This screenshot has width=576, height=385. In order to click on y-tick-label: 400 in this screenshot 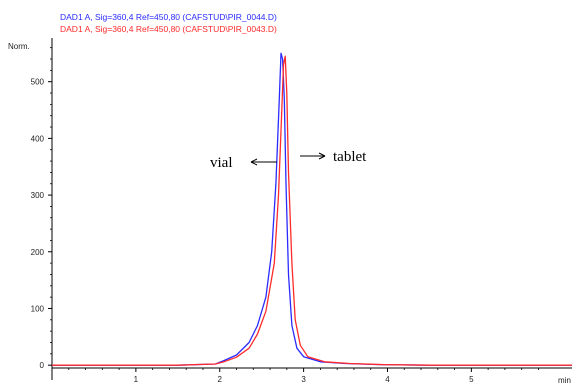, I will do `click(38, 138)`.